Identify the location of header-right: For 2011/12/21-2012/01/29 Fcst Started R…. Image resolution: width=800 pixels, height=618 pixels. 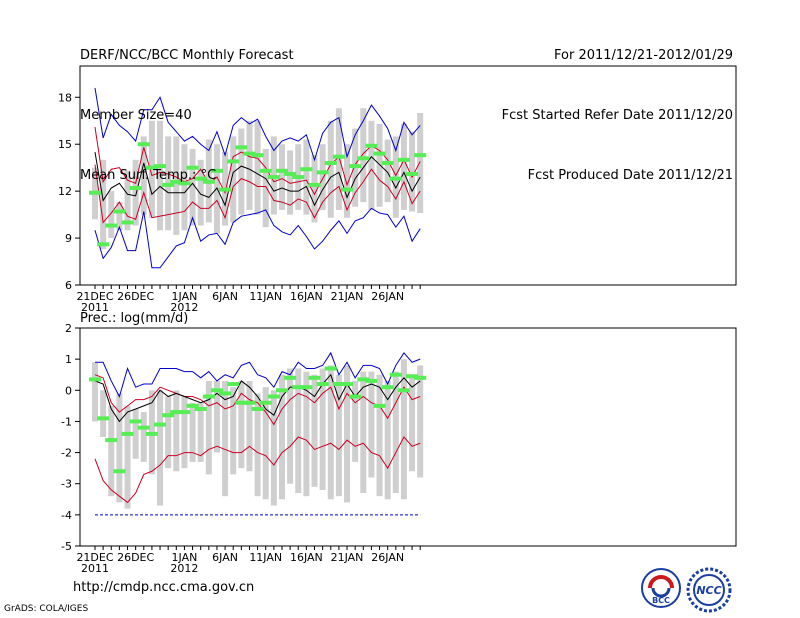
(617, 106).